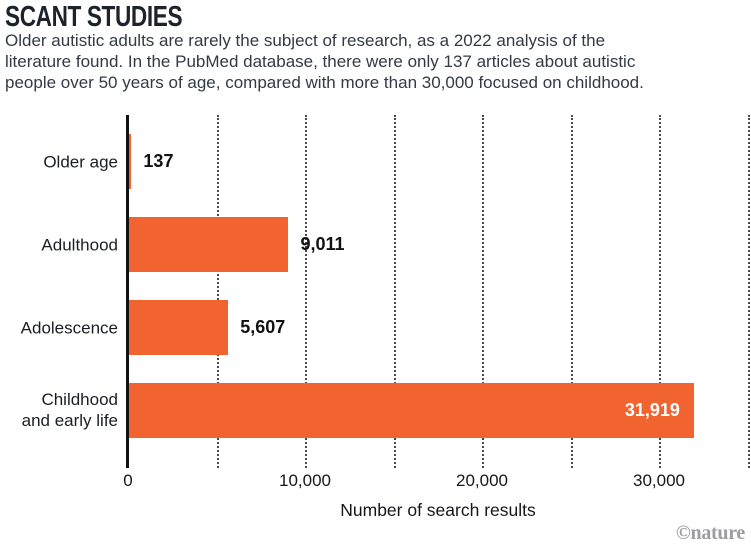  What do you see at coordinates (179, 327) in the screenshot?
I see `bar-adolescence` at bounding box center [179, 327].